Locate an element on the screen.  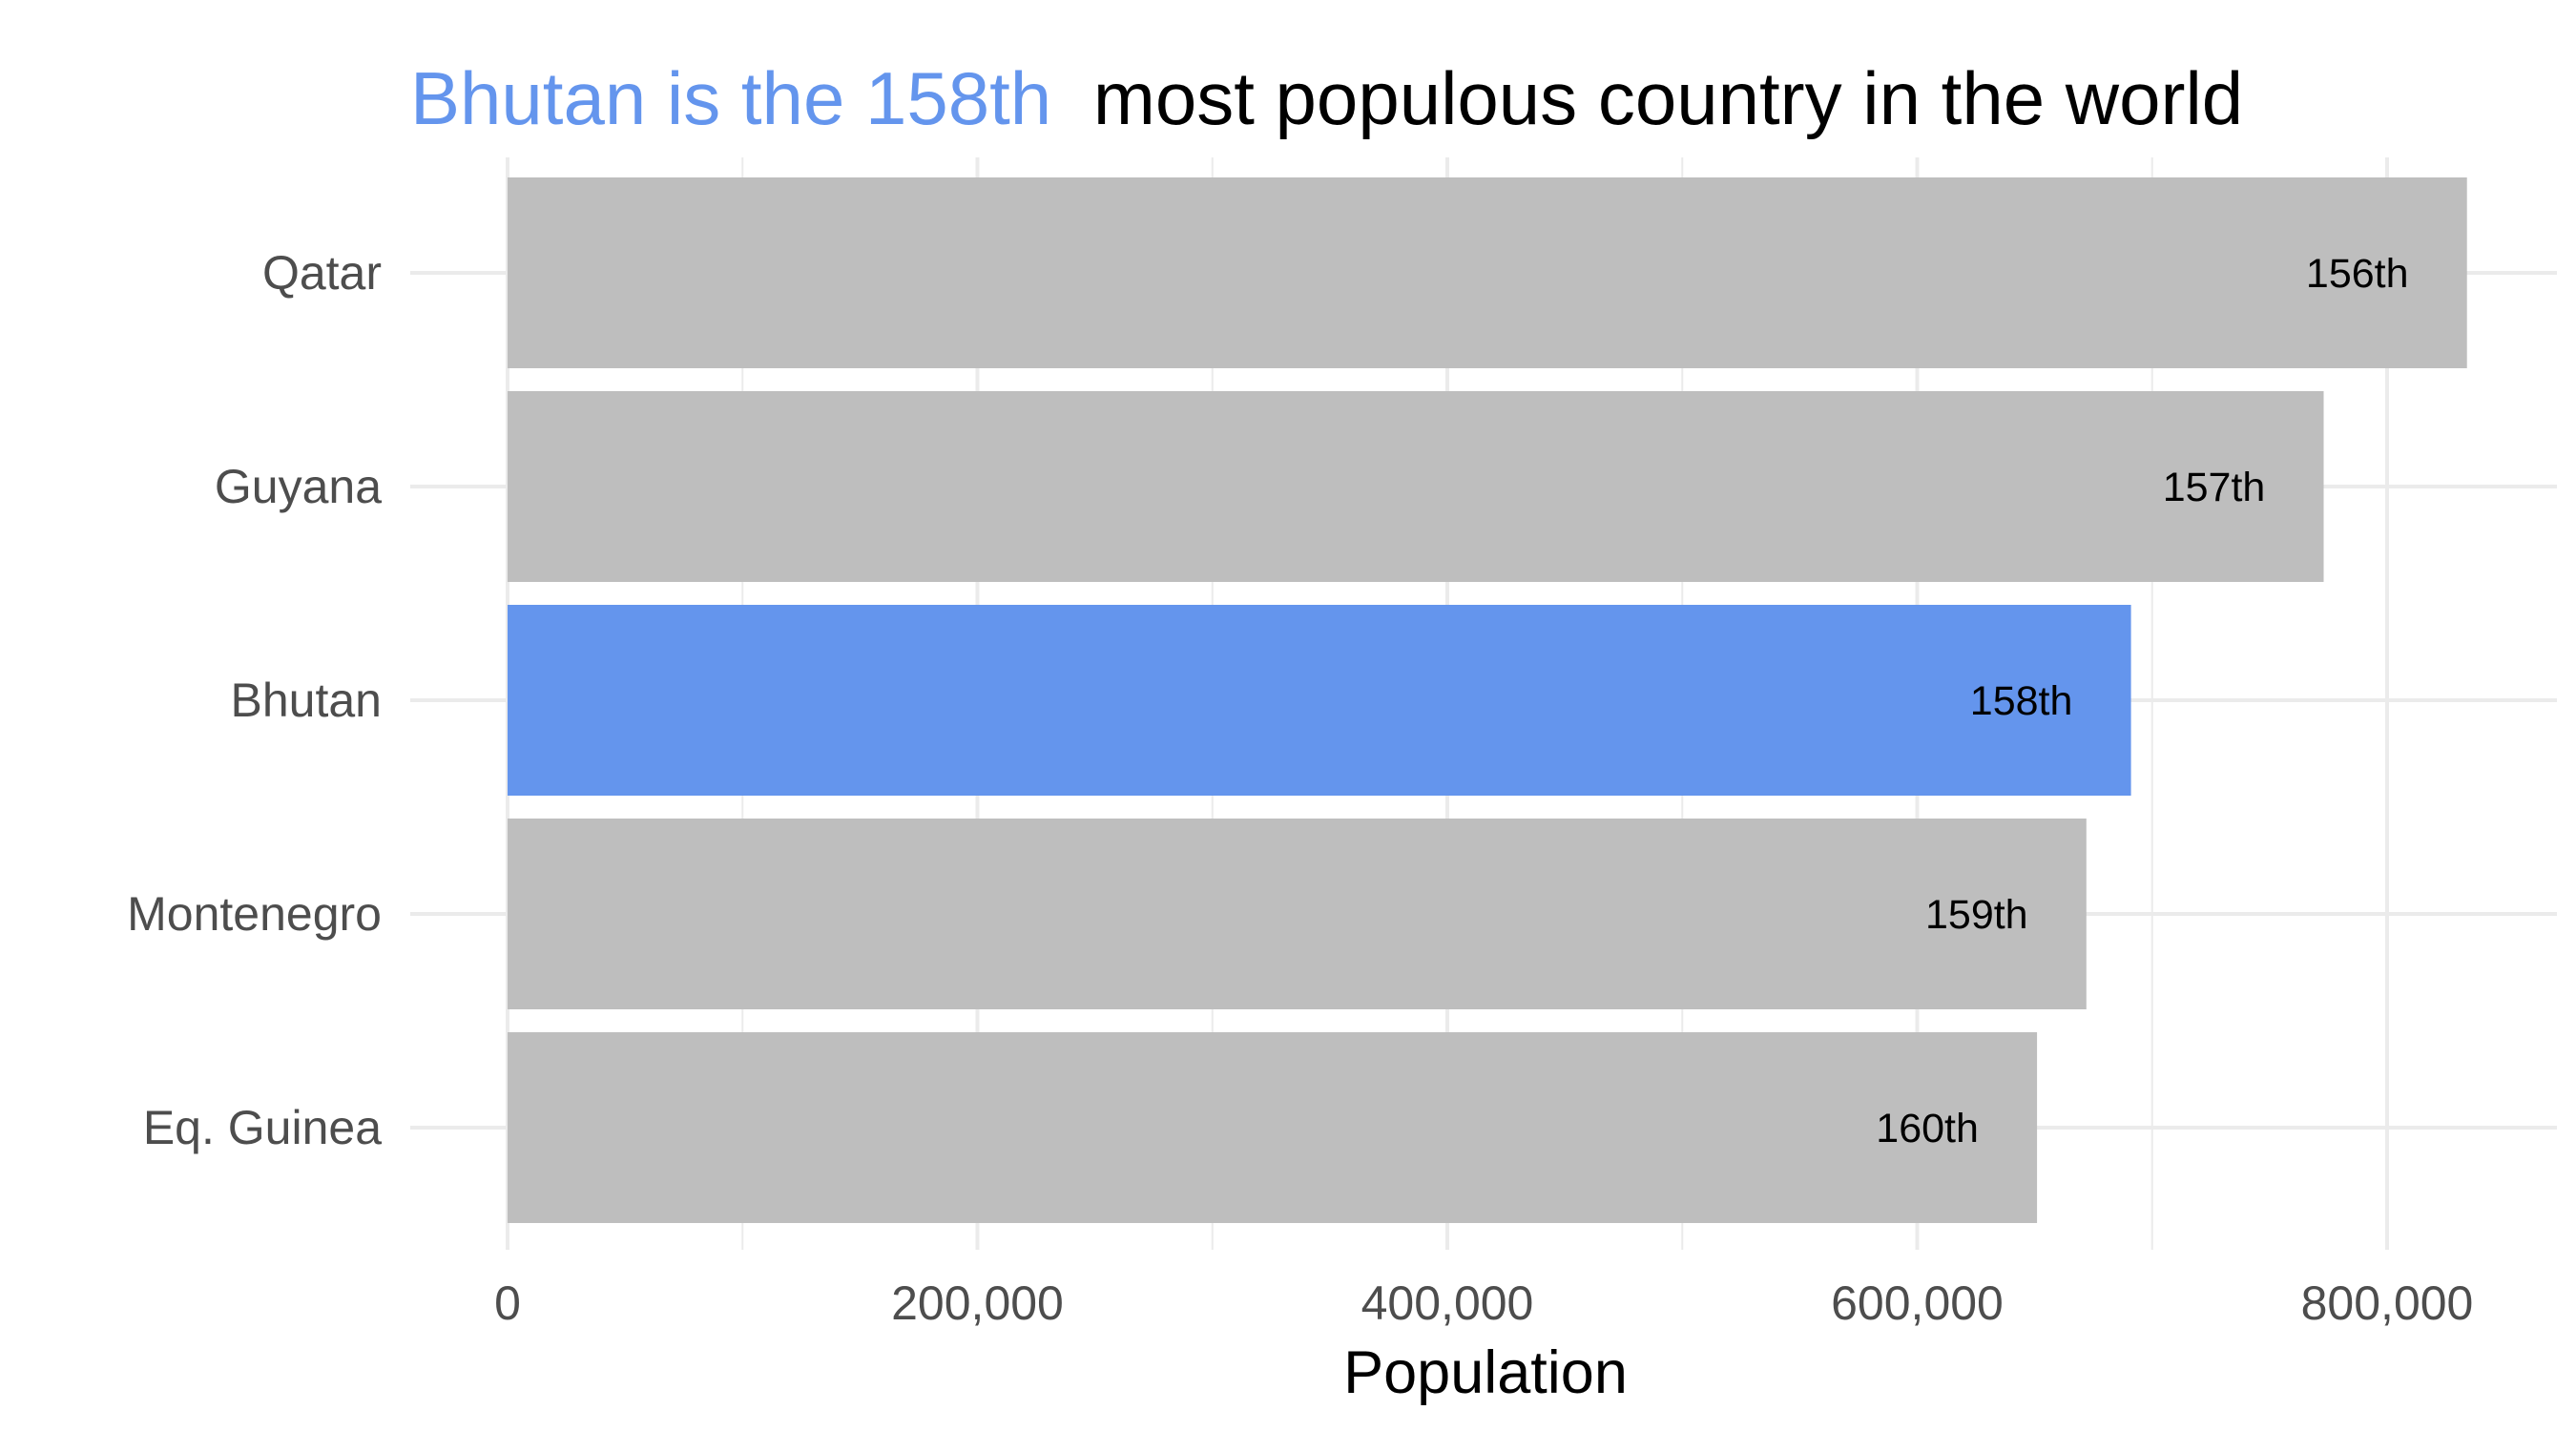
title-highlight-part: Bhutan is the 158th is located at coordinates (730, 98).